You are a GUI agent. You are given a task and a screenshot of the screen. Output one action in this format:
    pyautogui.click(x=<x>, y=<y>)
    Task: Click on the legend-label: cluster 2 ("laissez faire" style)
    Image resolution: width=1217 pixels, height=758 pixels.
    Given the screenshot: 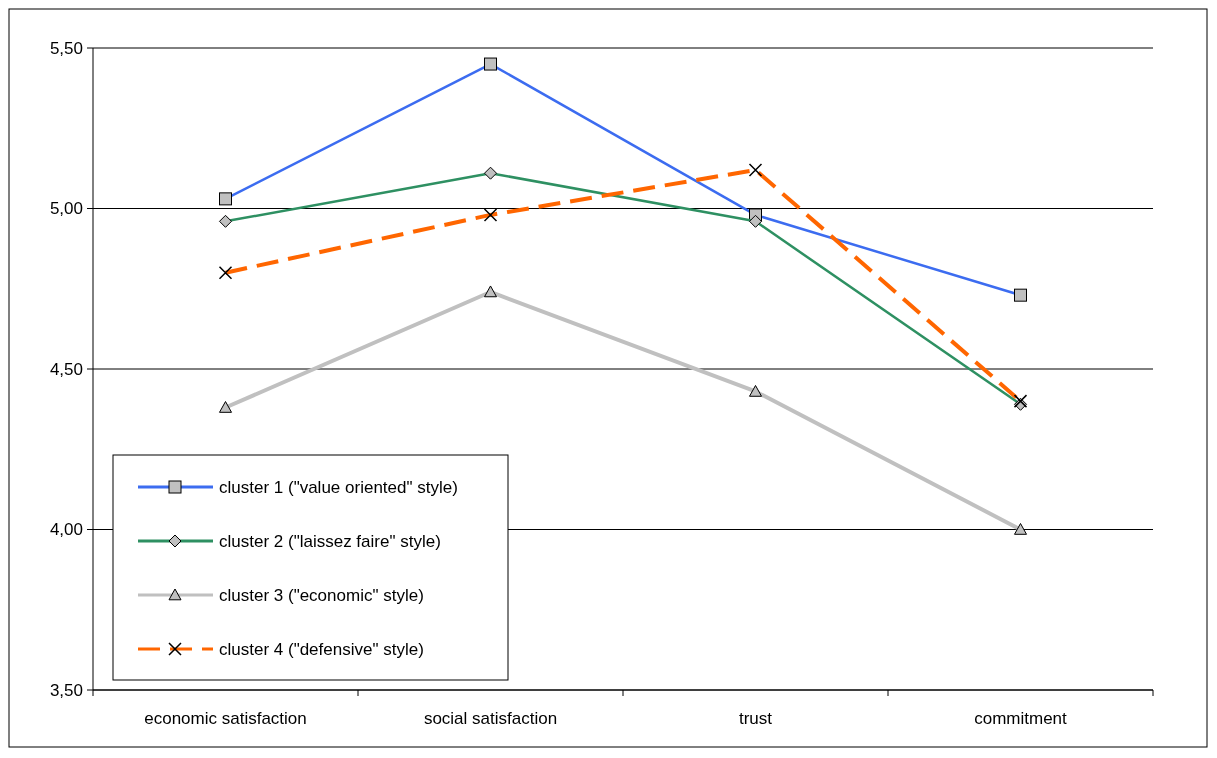 What is the action you would take?
    pyautogui.click(x=330, y=541)
    